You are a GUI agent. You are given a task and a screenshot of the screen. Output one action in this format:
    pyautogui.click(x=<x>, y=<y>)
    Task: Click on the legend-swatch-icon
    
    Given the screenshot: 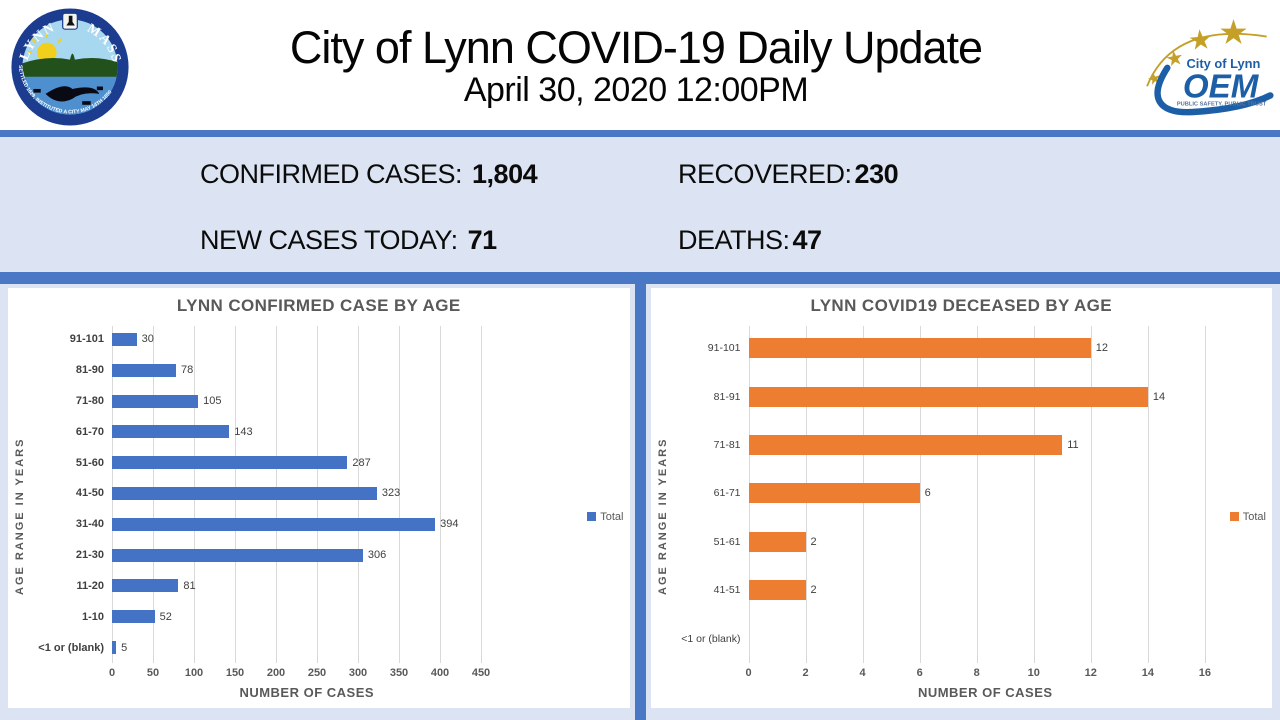 What is the action you would take?
    pyautogui.click(x=592, y=517)
    